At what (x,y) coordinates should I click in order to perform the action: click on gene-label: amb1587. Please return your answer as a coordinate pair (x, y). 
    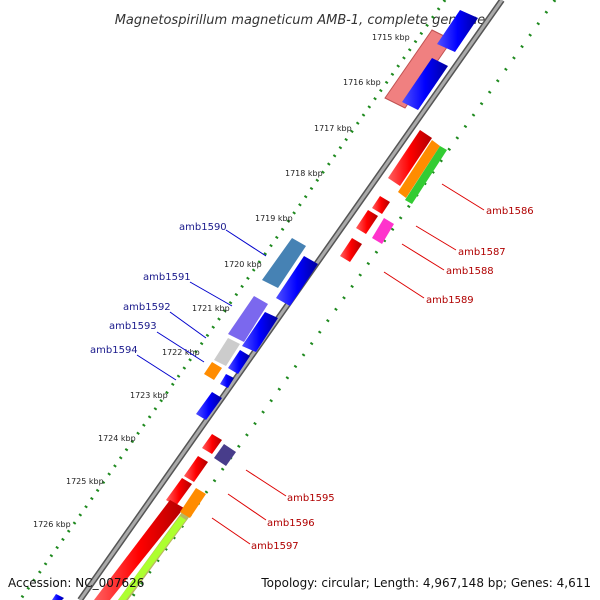
    Looking at the image, I should click on (482, 252).